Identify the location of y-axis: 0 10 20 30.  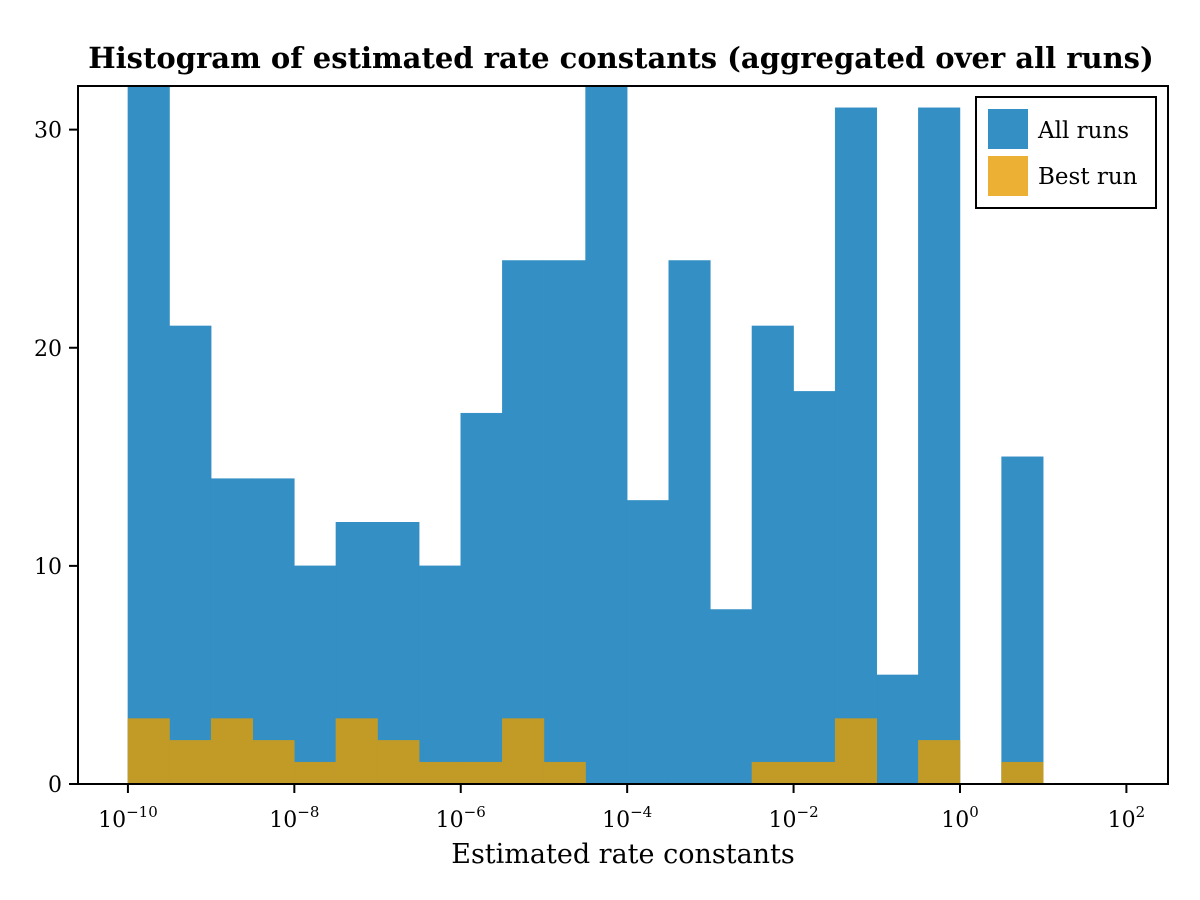
(56, 458).